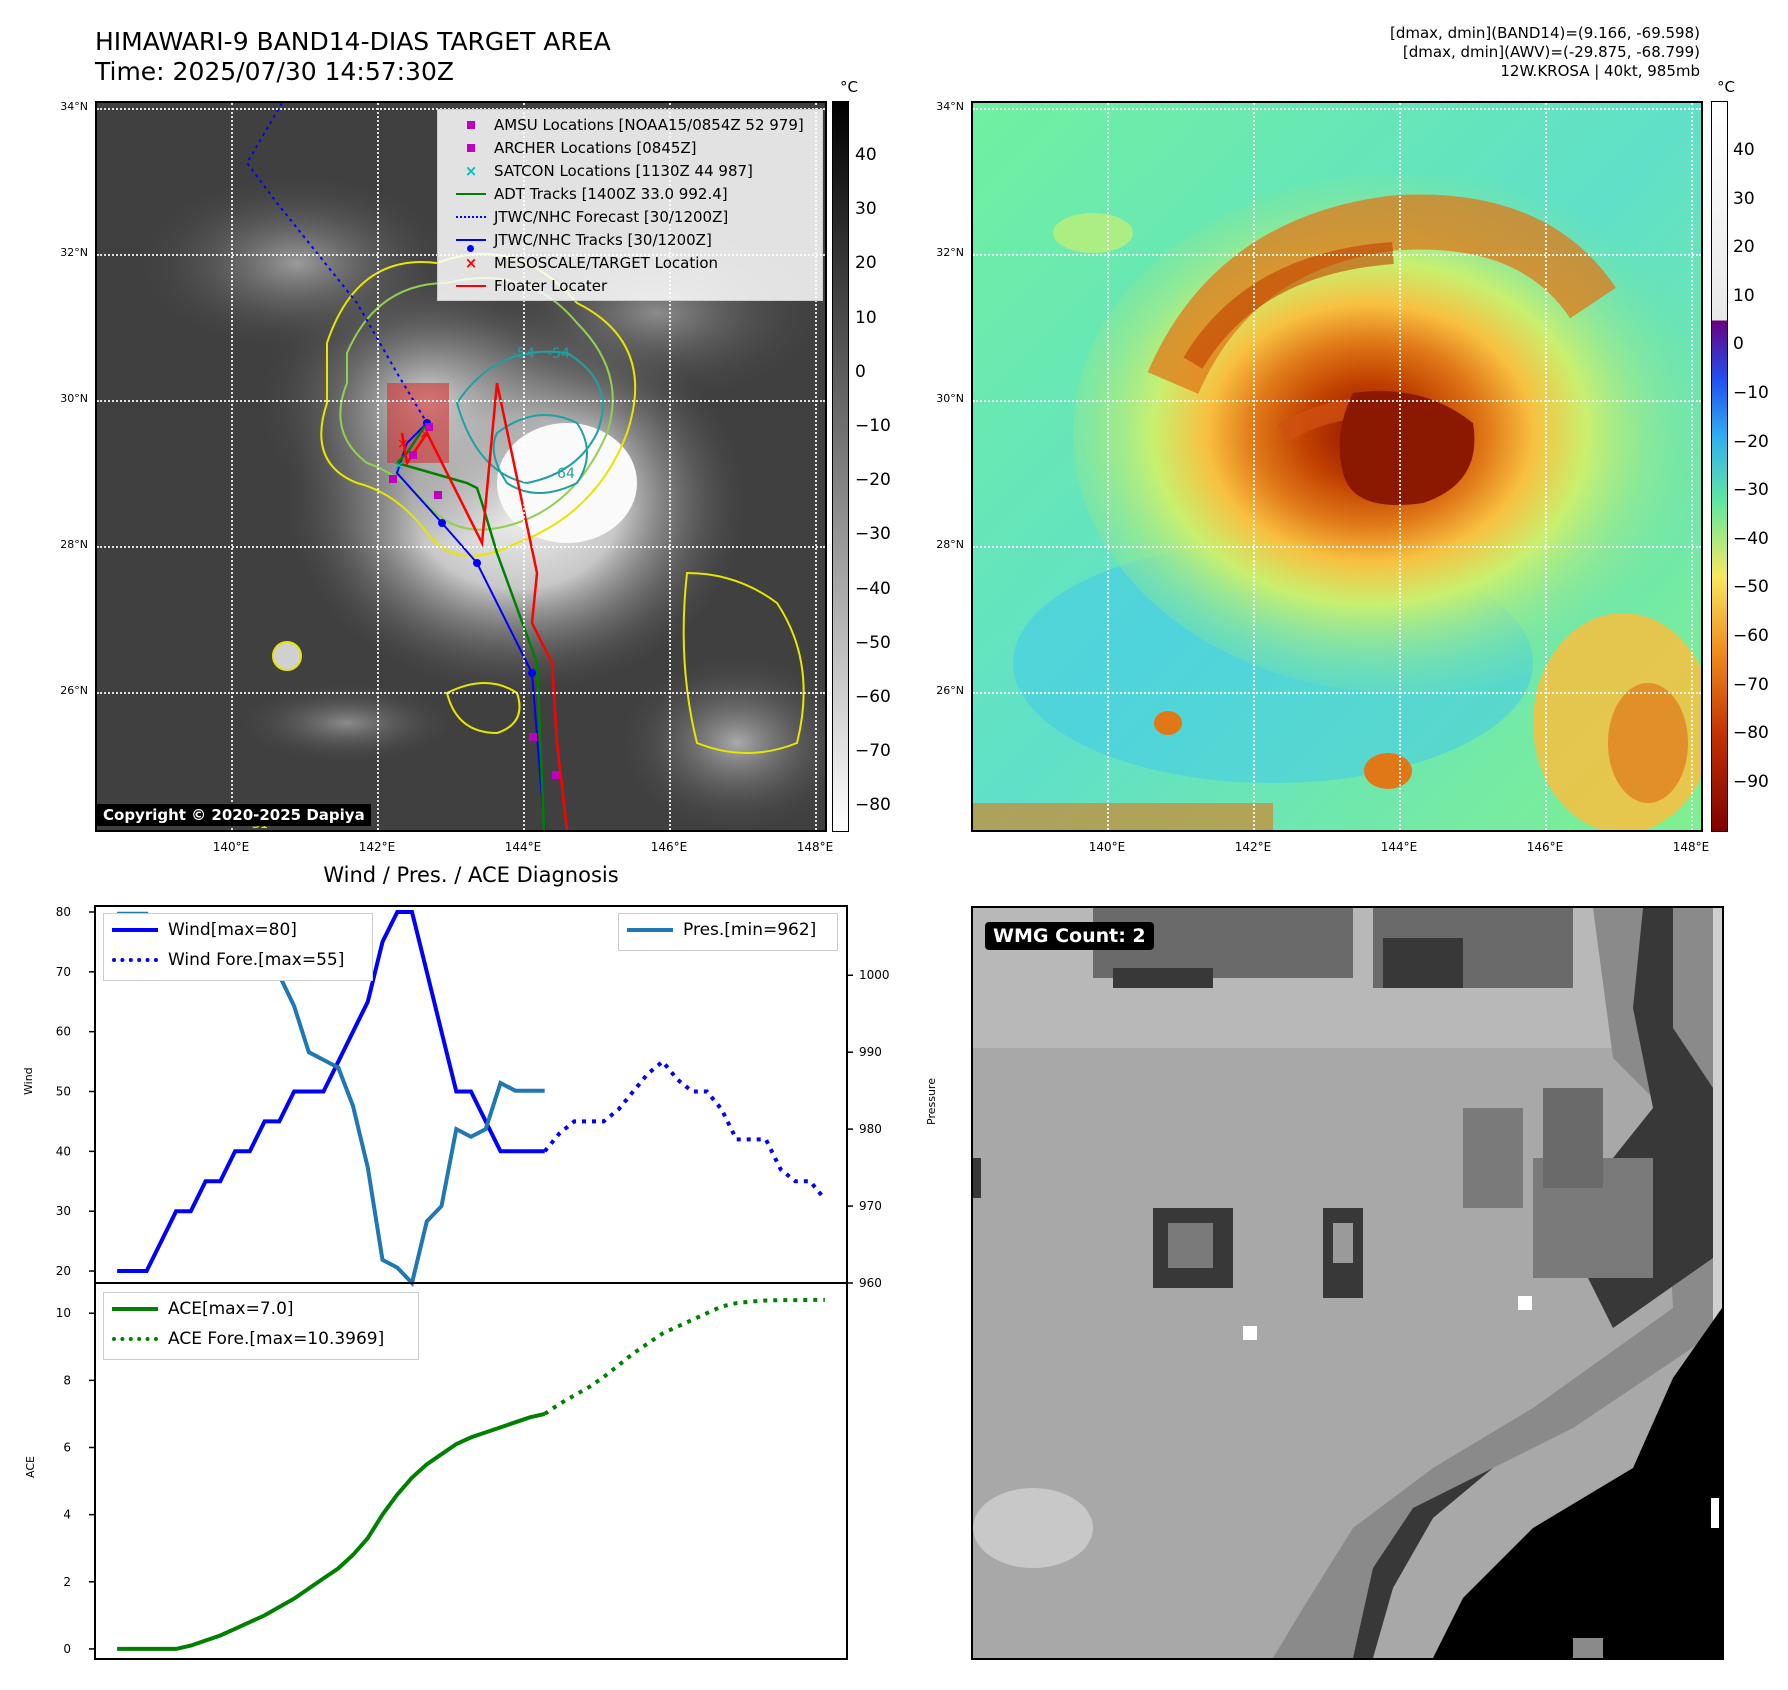 The image size is (1788, 1690). I want to click on pressure-axis-label: Pressure, so click(931, 1101).